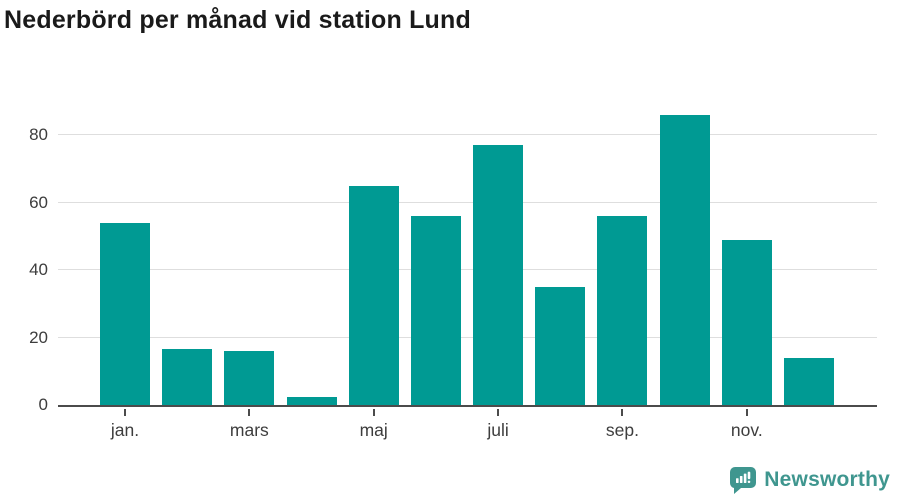  I want to click on x-tick-label: jan., so click(125, 430).